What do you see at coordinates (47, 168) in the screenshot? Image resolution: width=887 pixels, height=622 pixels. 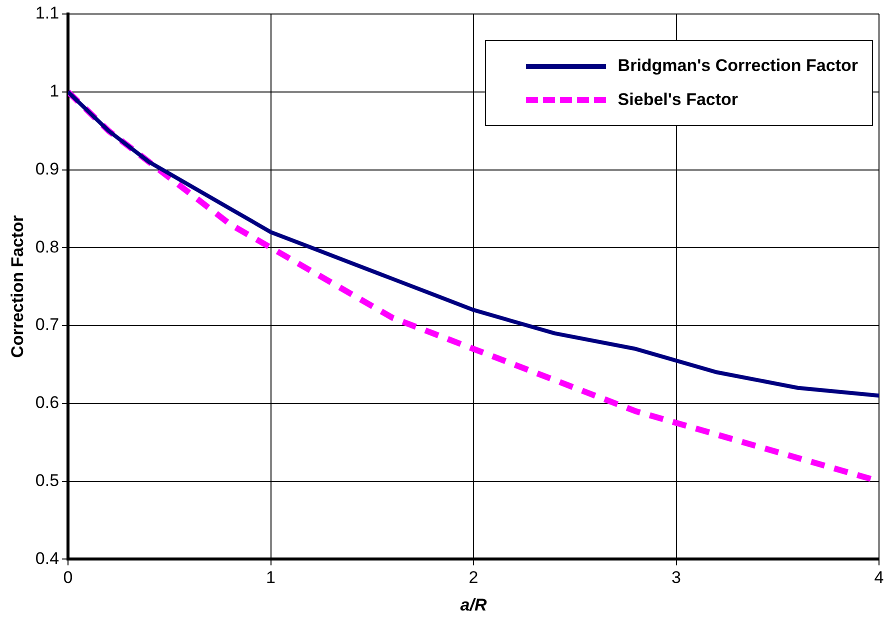 I see `y-tick-label: 0.9` at bounding box center [47, 168].